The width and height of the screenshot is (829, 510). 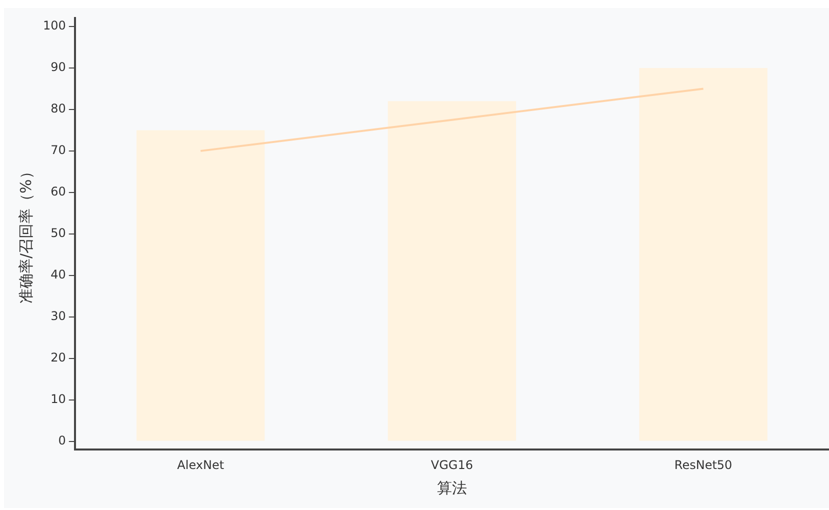 I want to click on y-tick-label: 0, so click(x=62, y=440).